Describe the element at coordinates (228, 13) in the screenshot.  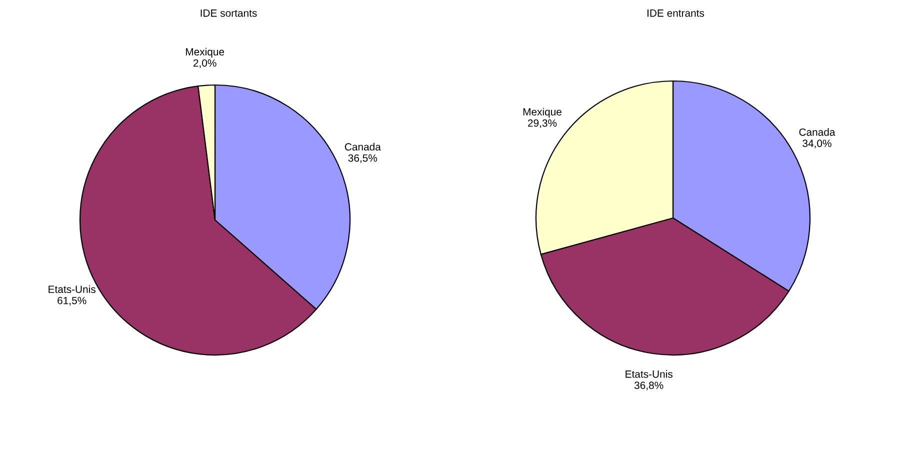
I see `chart-title: IDE sortants` at that location.